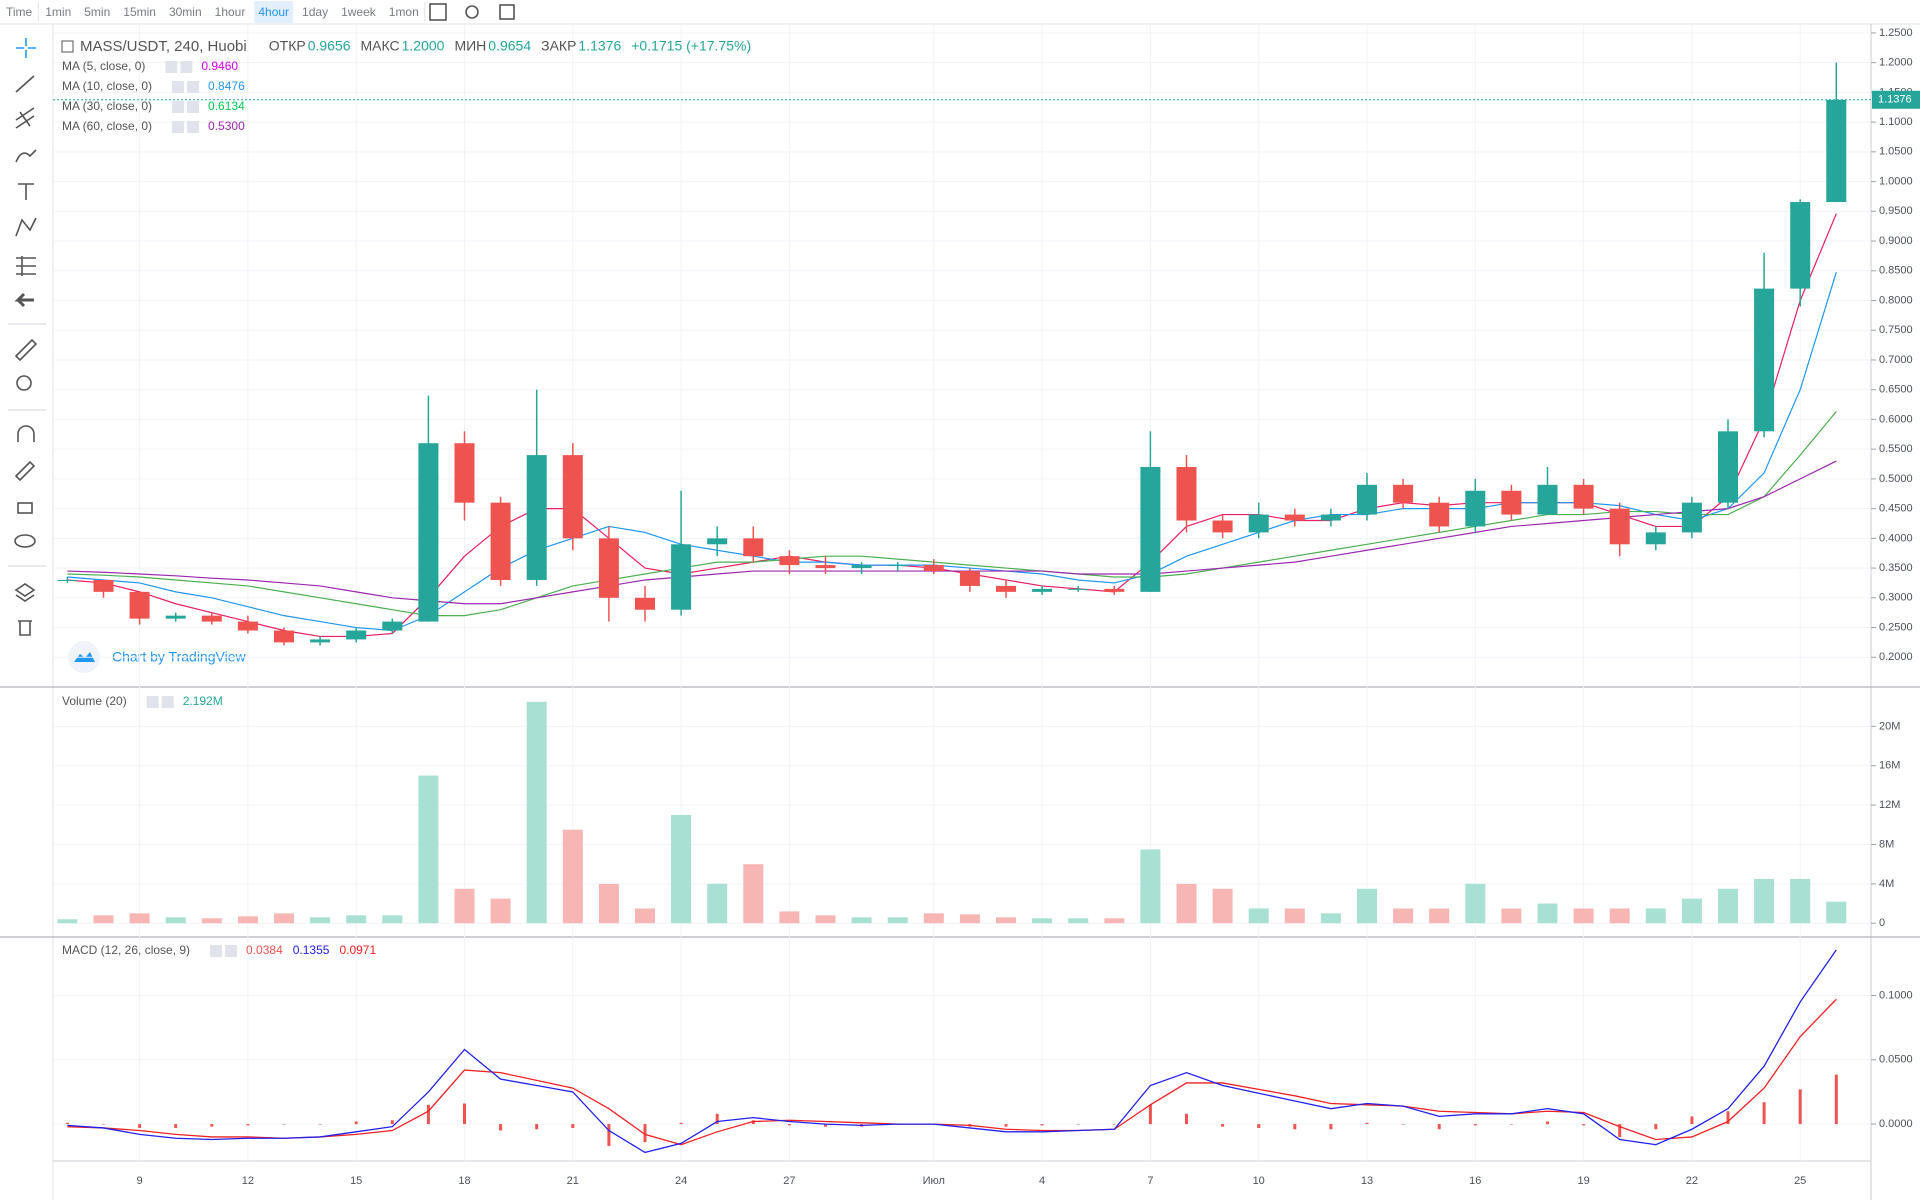 The image size is (1920, 1200). I want to click on ma-legend-label: MA (5, close, 0), so click(103, 66).